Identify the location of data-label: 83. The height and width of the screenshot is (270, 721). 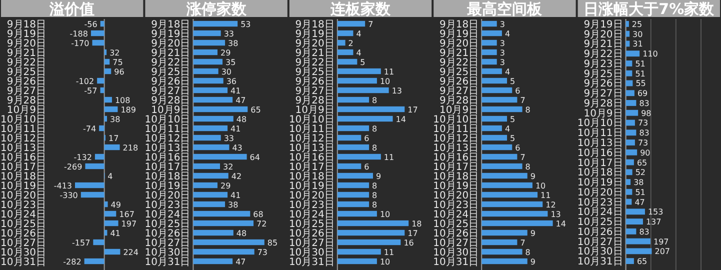
(644, 231).